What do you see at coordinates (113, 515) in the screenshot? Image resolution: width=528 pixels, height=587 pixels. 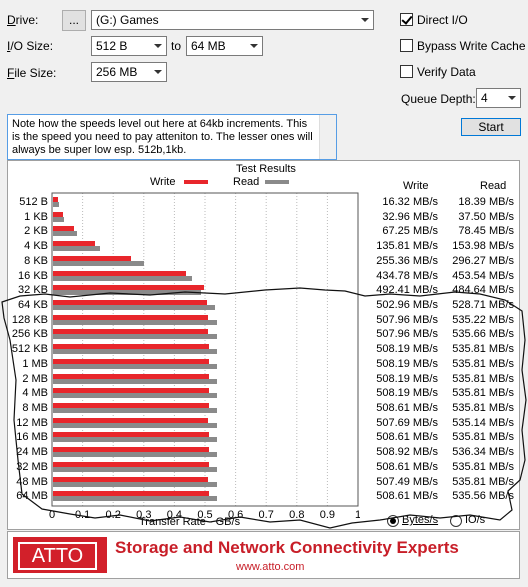 I see `x-tick-label: 0.2` at bounding box center [113, 515].